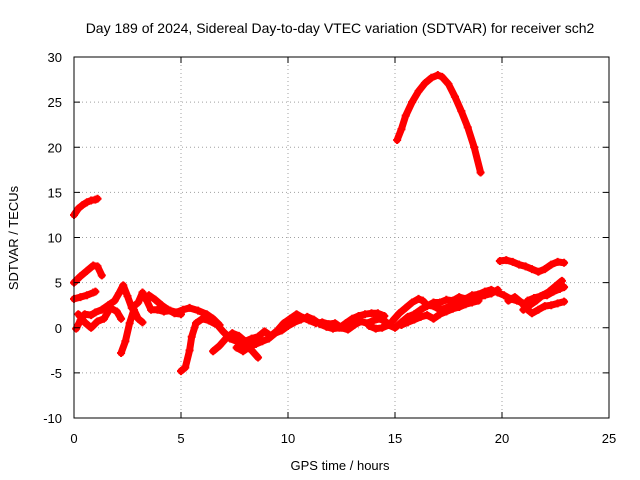  Describe the element at coordinates (13, 237) in the screenshot. I see `y-axis-label: SDTVAR / TECUs` at that location.